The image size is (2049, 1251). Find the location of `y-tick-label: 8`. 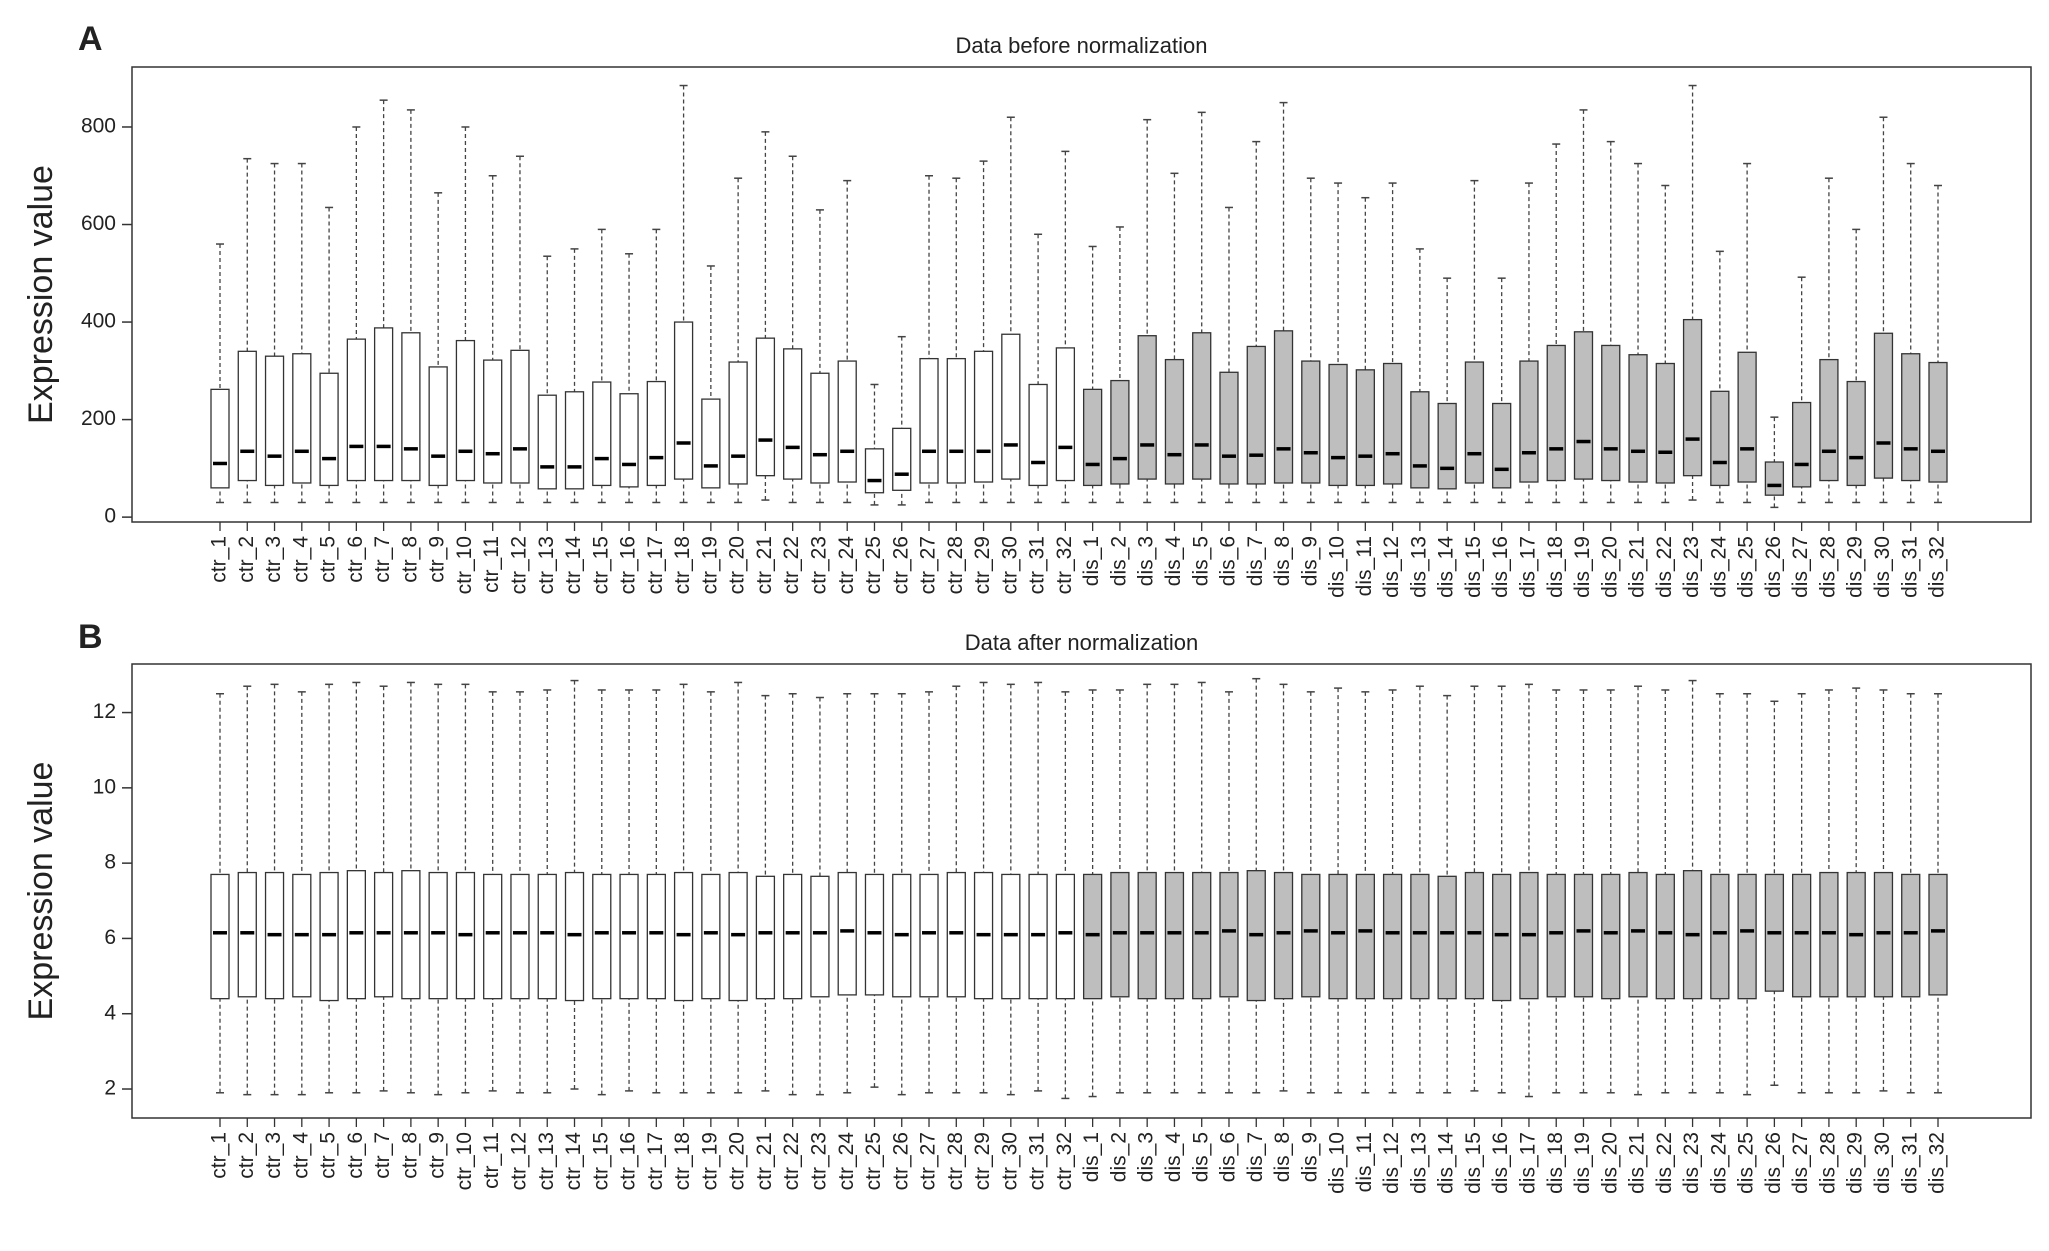

y-tick-label: 8 is located at coordinates (110, 862).